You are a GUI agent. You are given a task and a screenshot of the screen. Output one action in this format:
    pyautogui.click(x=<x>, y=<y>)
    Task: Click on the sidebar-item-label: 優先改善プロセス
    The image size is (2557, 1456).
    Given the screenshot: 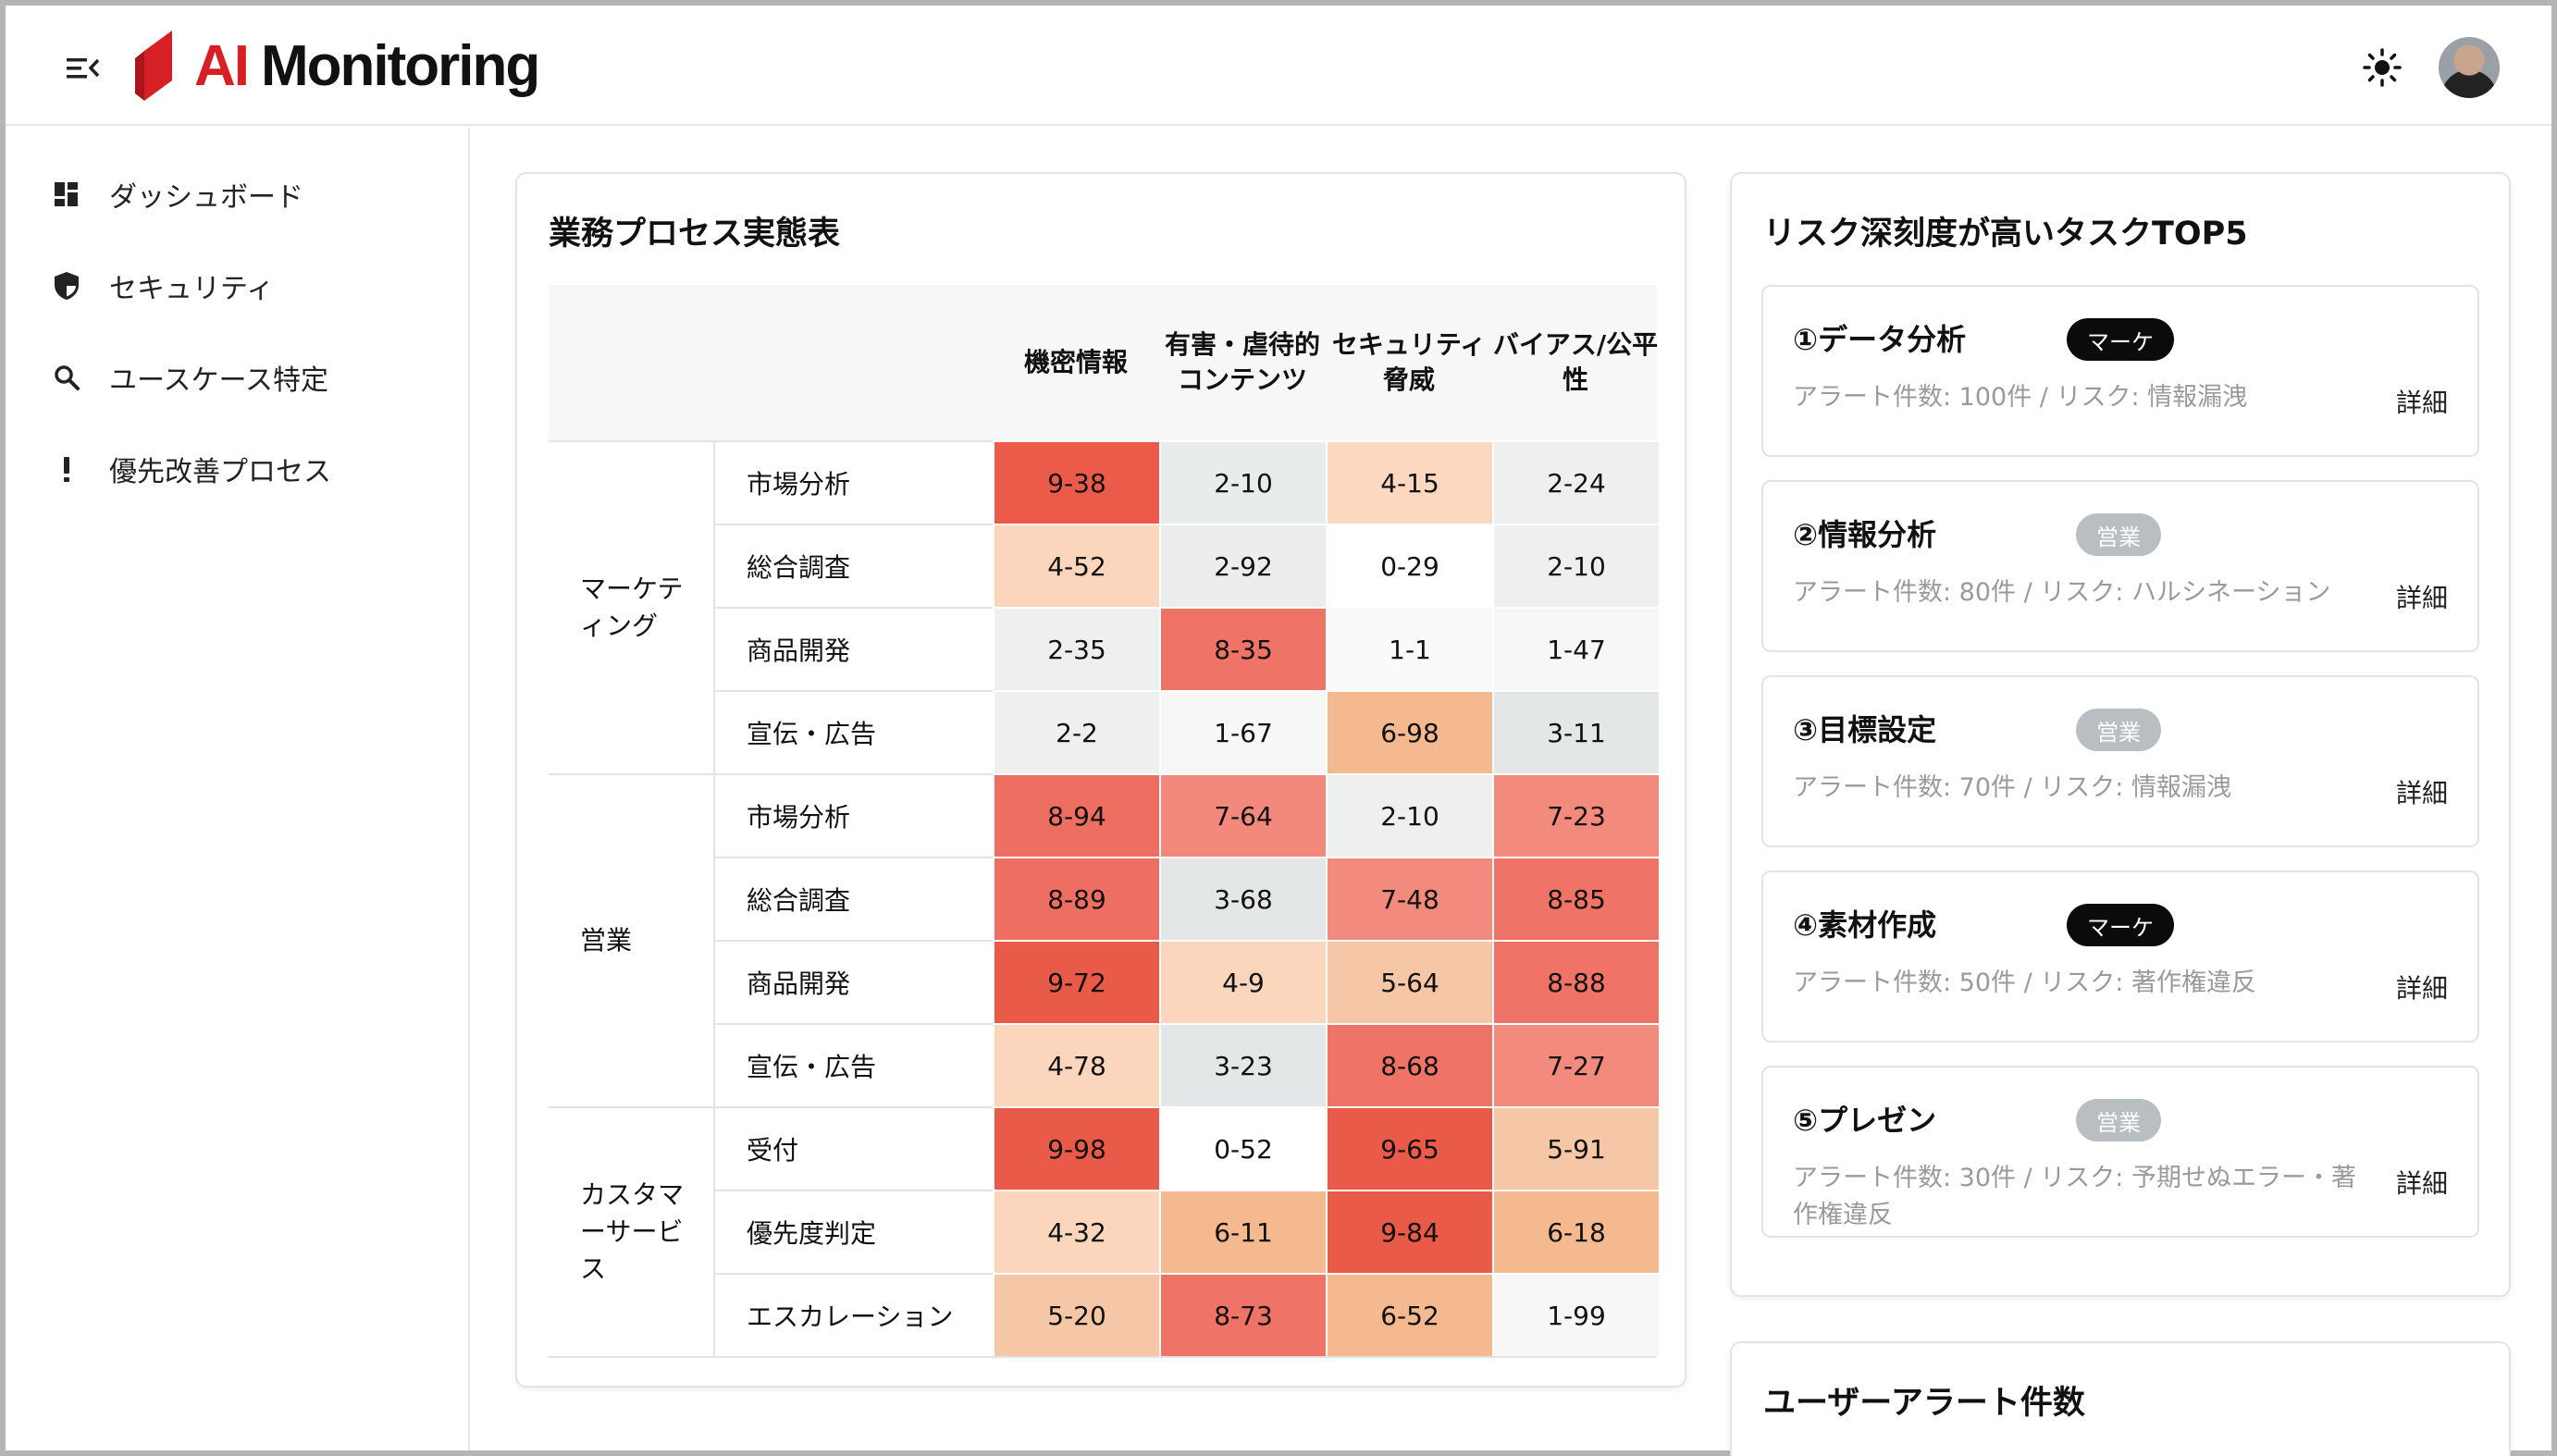 What is the action you would take?
    pyautogui.click(x=220, y=472)
    